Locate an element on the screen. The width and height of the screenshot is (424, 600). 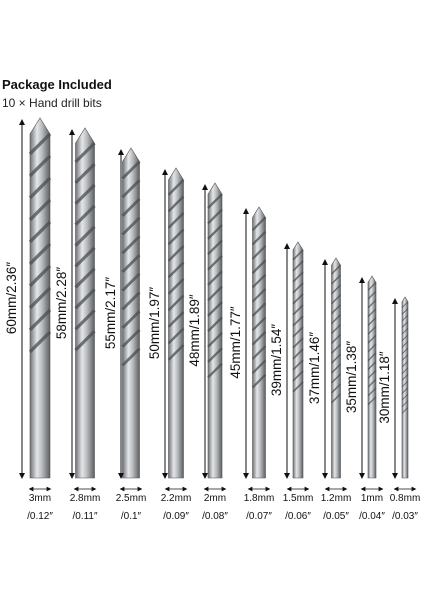
length-label: 35mm/1.38″ is located at coordinates (351, 377).